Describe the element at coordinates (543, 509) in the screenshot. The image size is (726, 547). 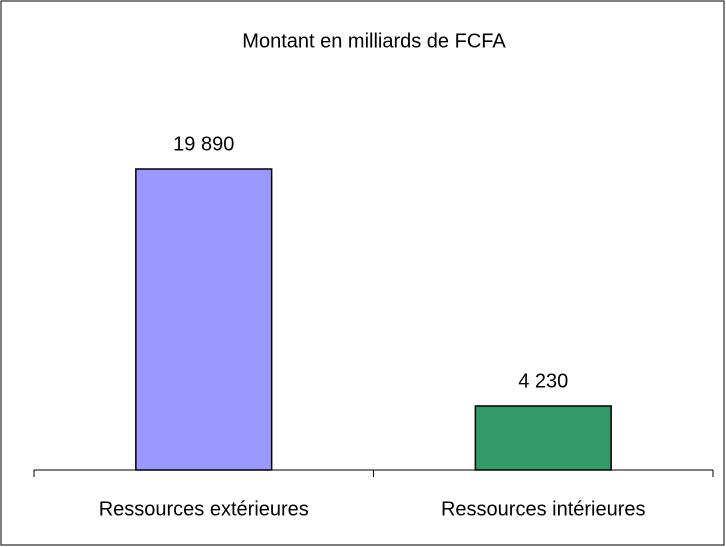
I see `x-tick-label: Ressources intérieures` at that location.